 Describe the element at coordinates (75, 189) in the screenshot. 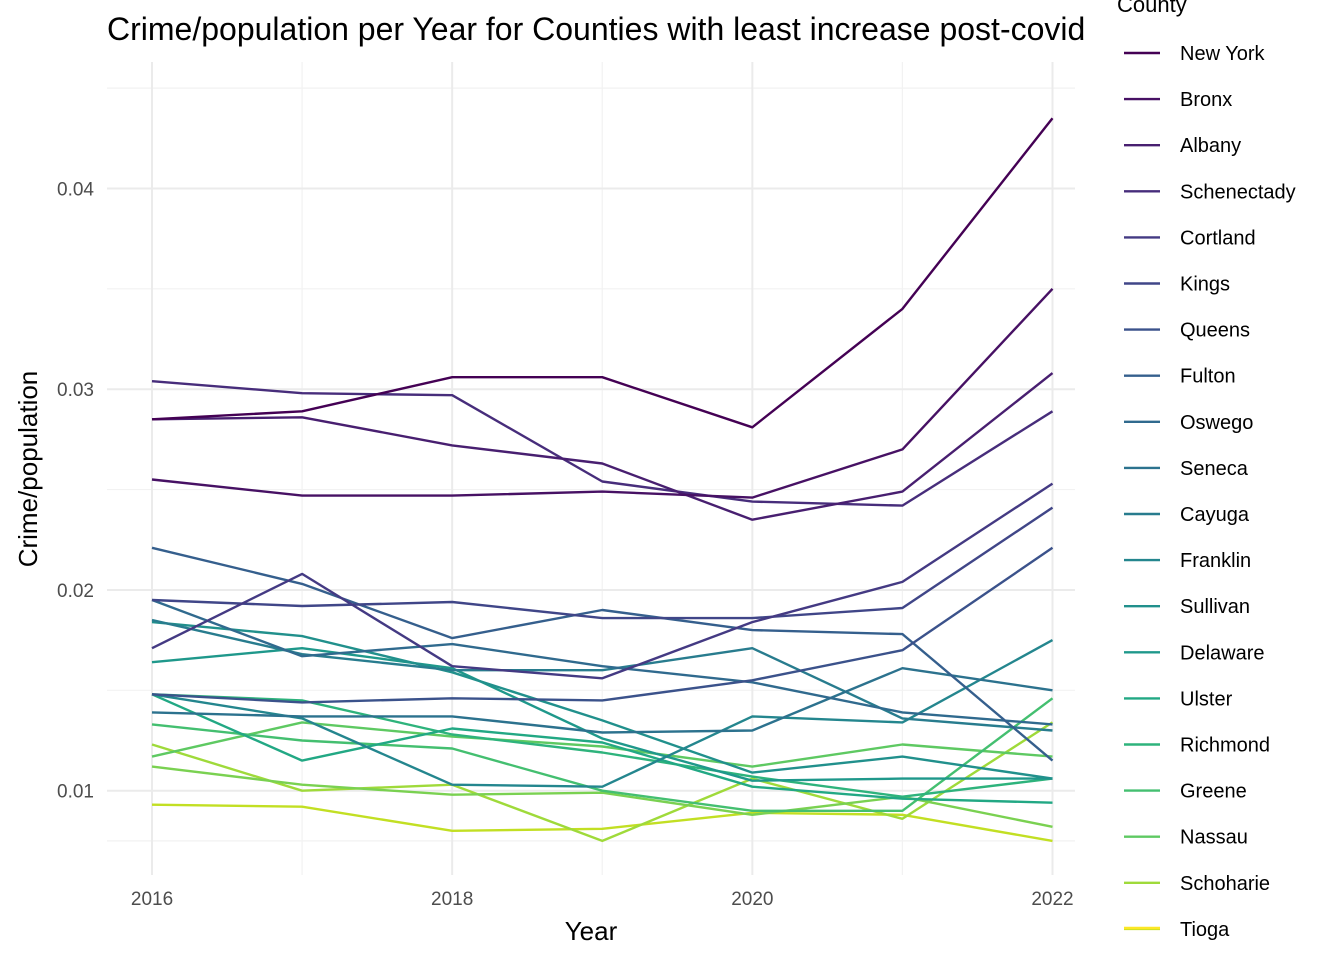

I see `y-tick-label: 0.04` at that location.